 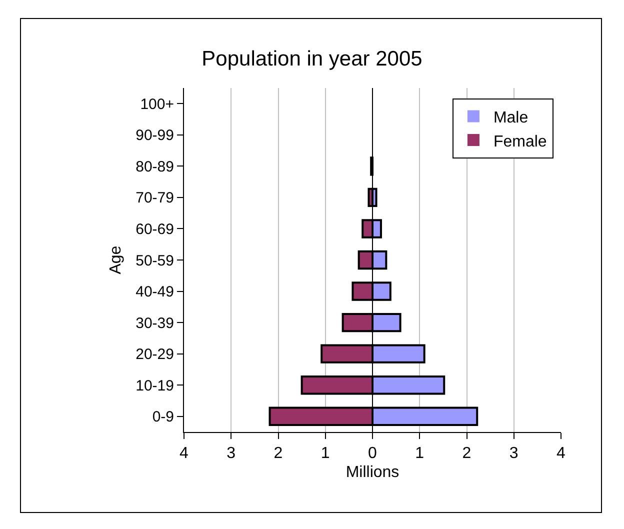 I want to click on y-tick-label: 30-39, so click(x=155, y=323).